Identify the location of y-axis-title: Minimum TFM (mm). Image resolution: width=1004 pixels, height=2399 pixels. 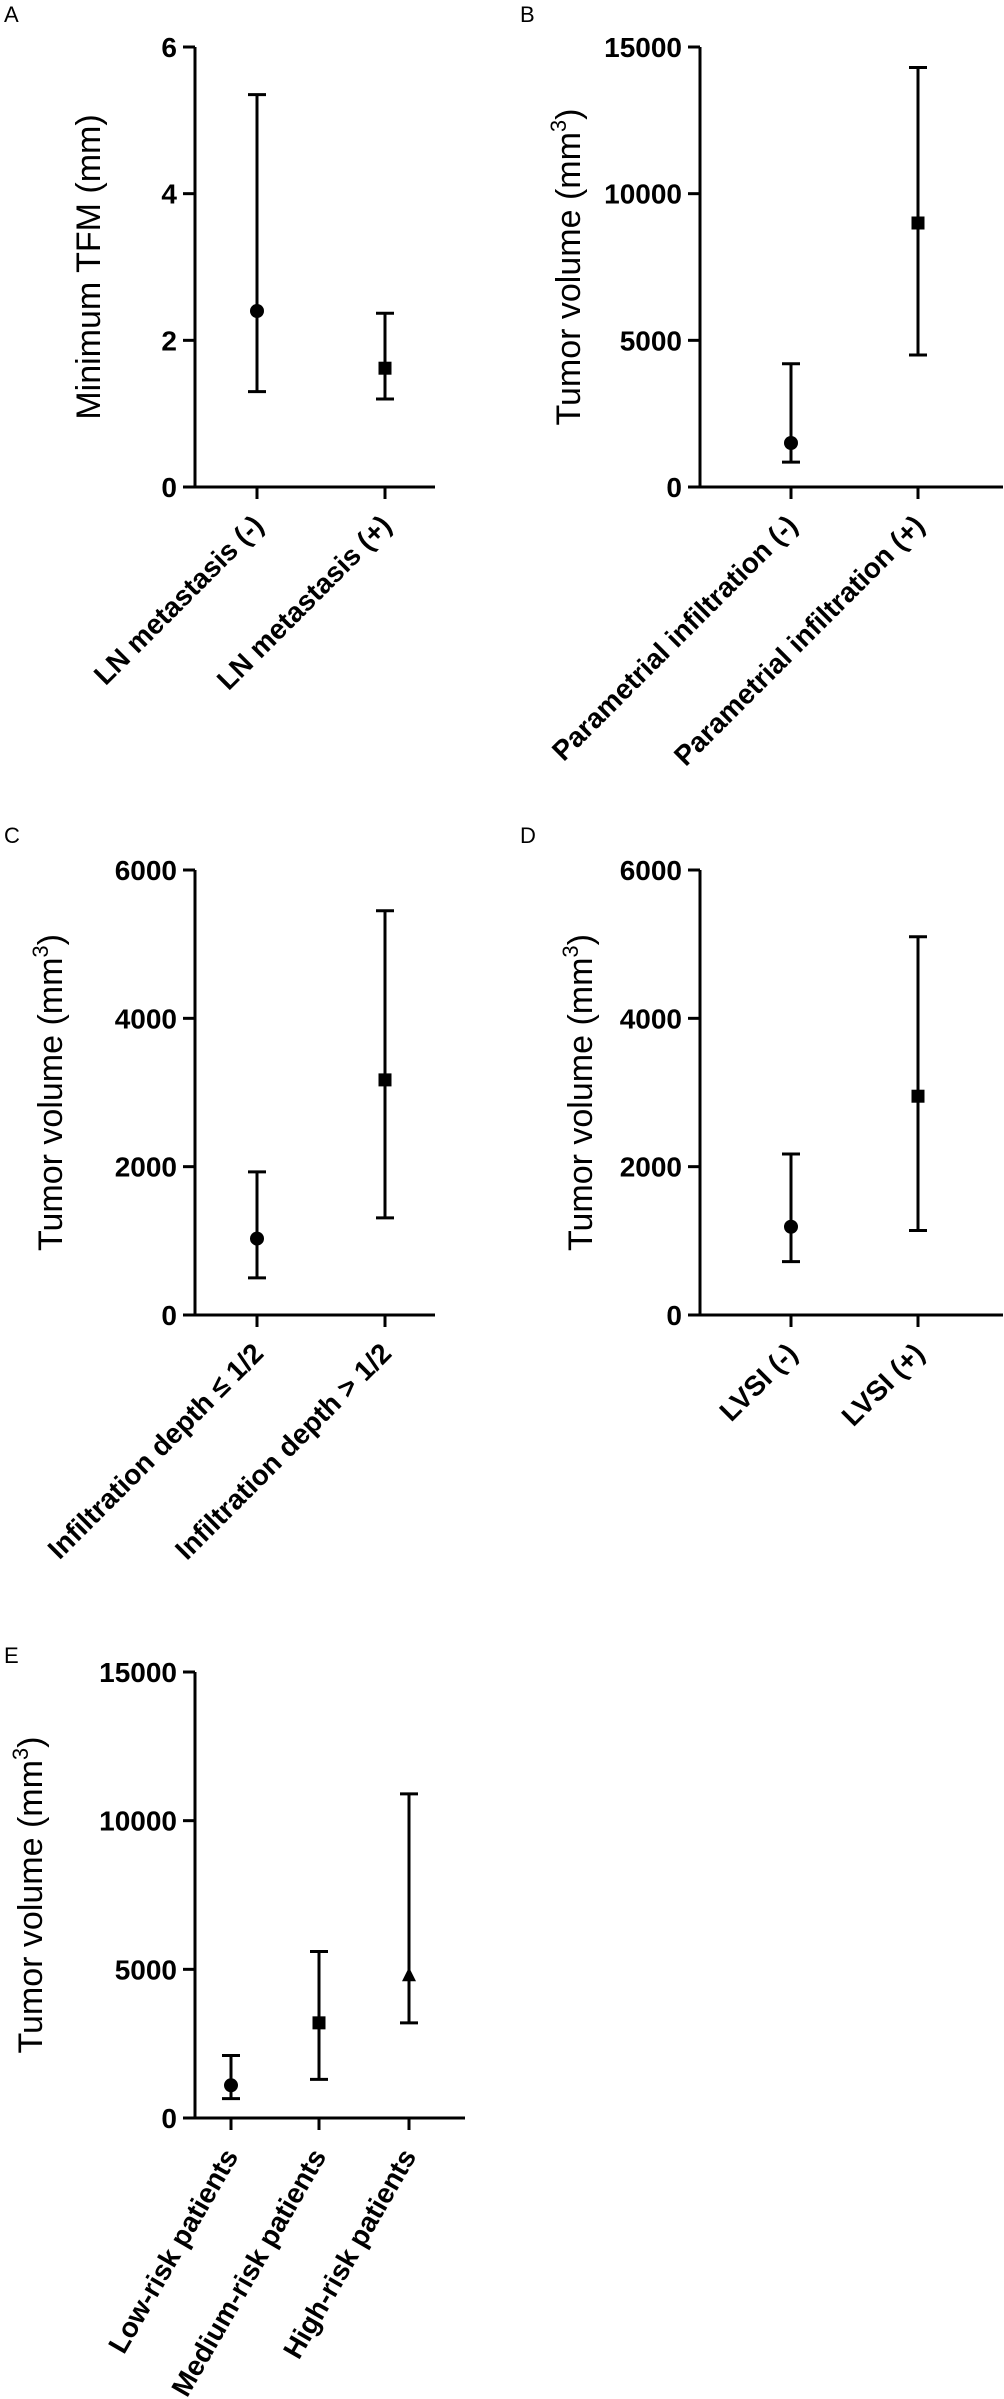
(89, 266).